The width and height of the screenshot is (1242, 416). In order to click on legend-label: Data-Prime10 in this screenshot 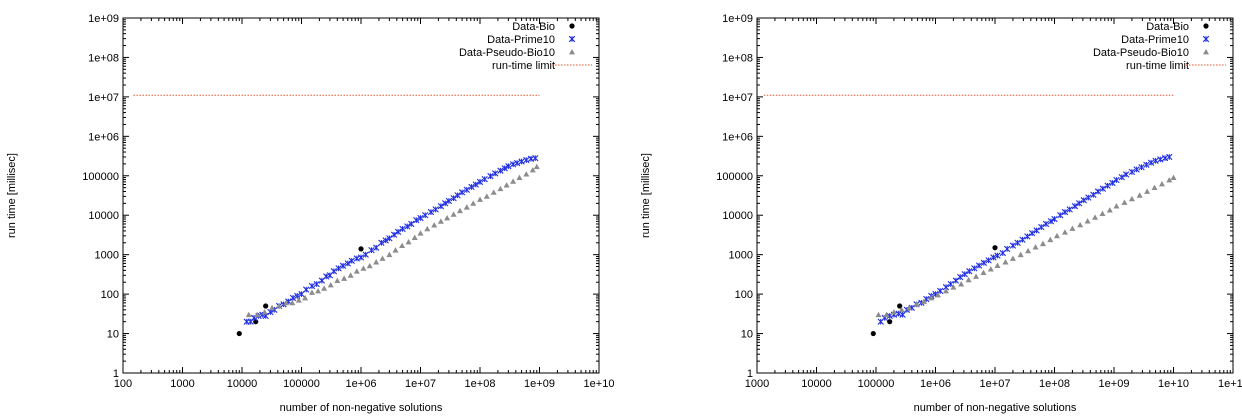, I will do `click(521, 40)`.